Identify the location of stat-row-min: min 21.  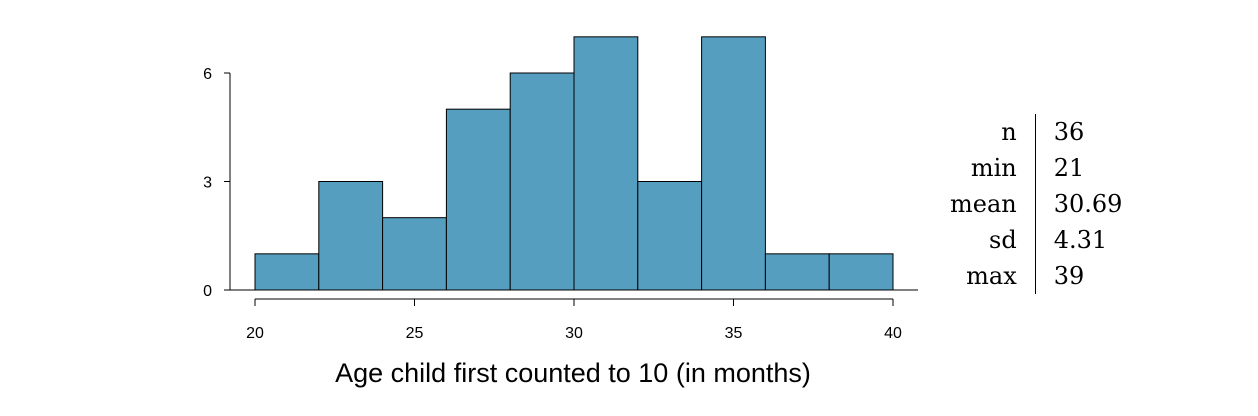
(1036, 168).